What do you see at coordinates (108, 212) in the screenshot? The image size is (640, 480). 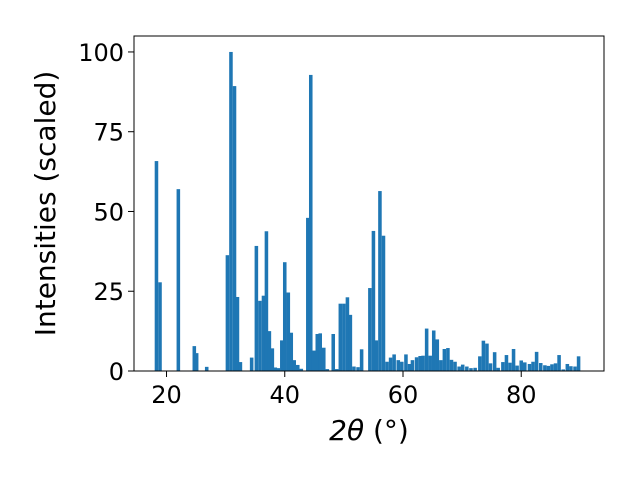 I see `y-tick-label: 50` at bounding box center [108, 212].